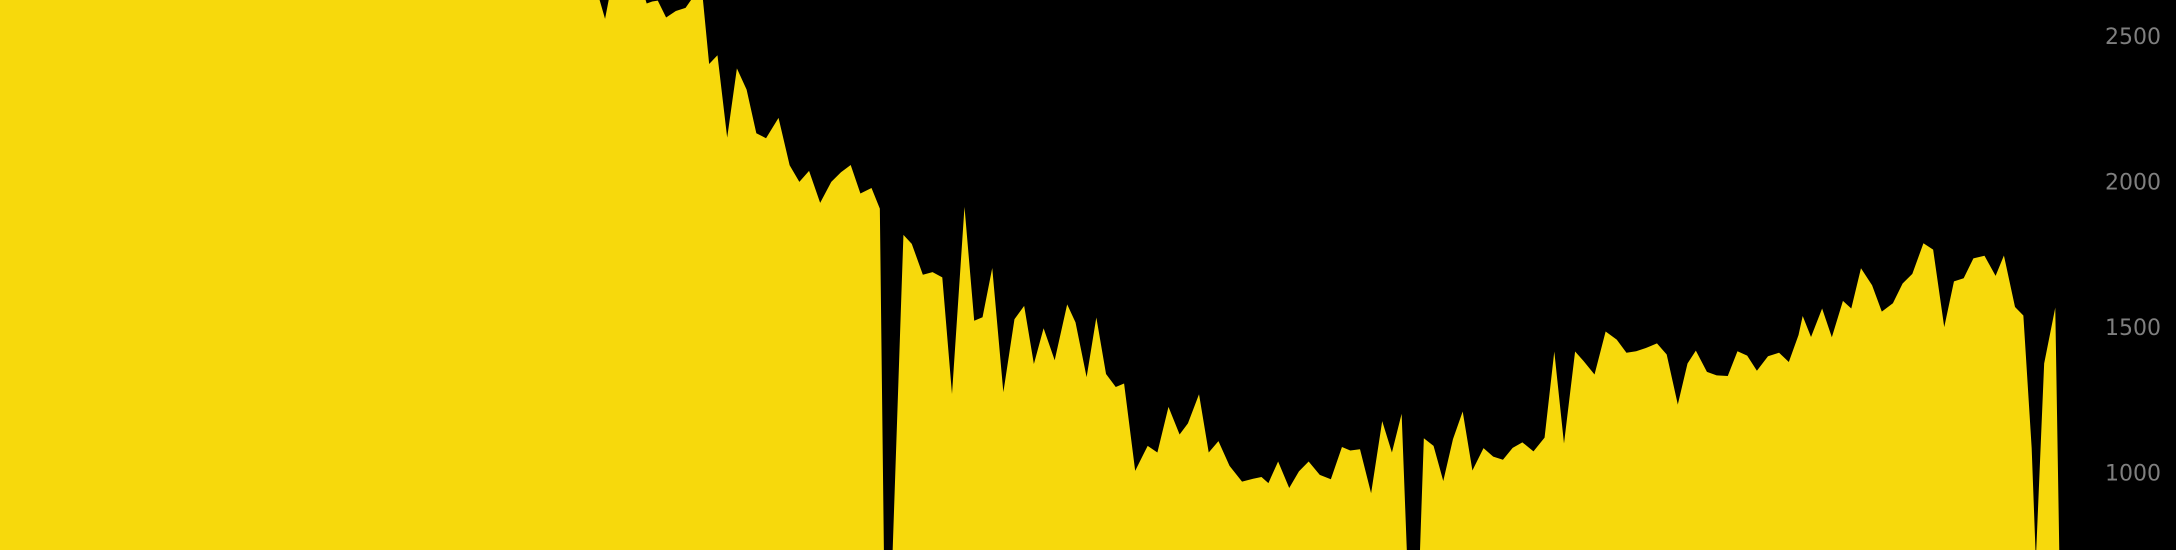 This screenshot has height=550, width=2176. I want to click on y-tick-label: 1000, so click(2133, 473).